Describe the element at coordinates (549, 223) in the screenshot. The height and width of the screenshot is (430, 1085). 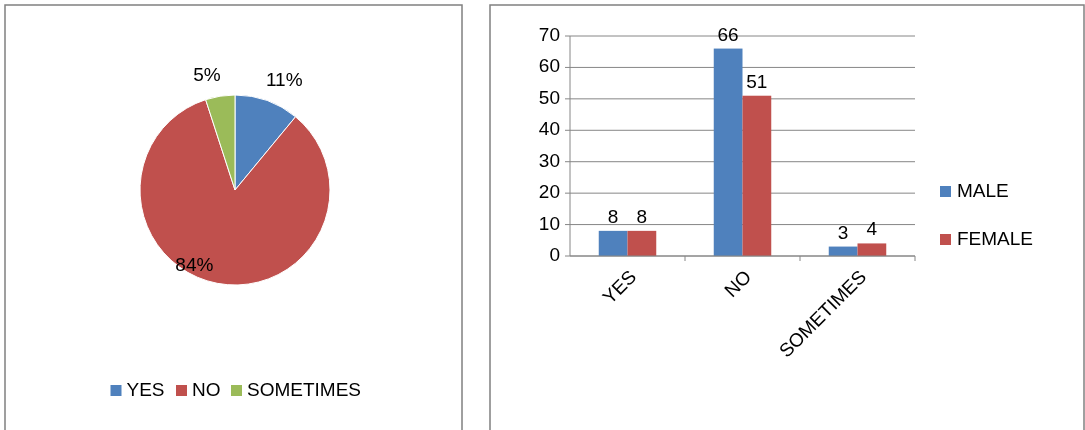
I see `y-tick-label: 10` at that location.